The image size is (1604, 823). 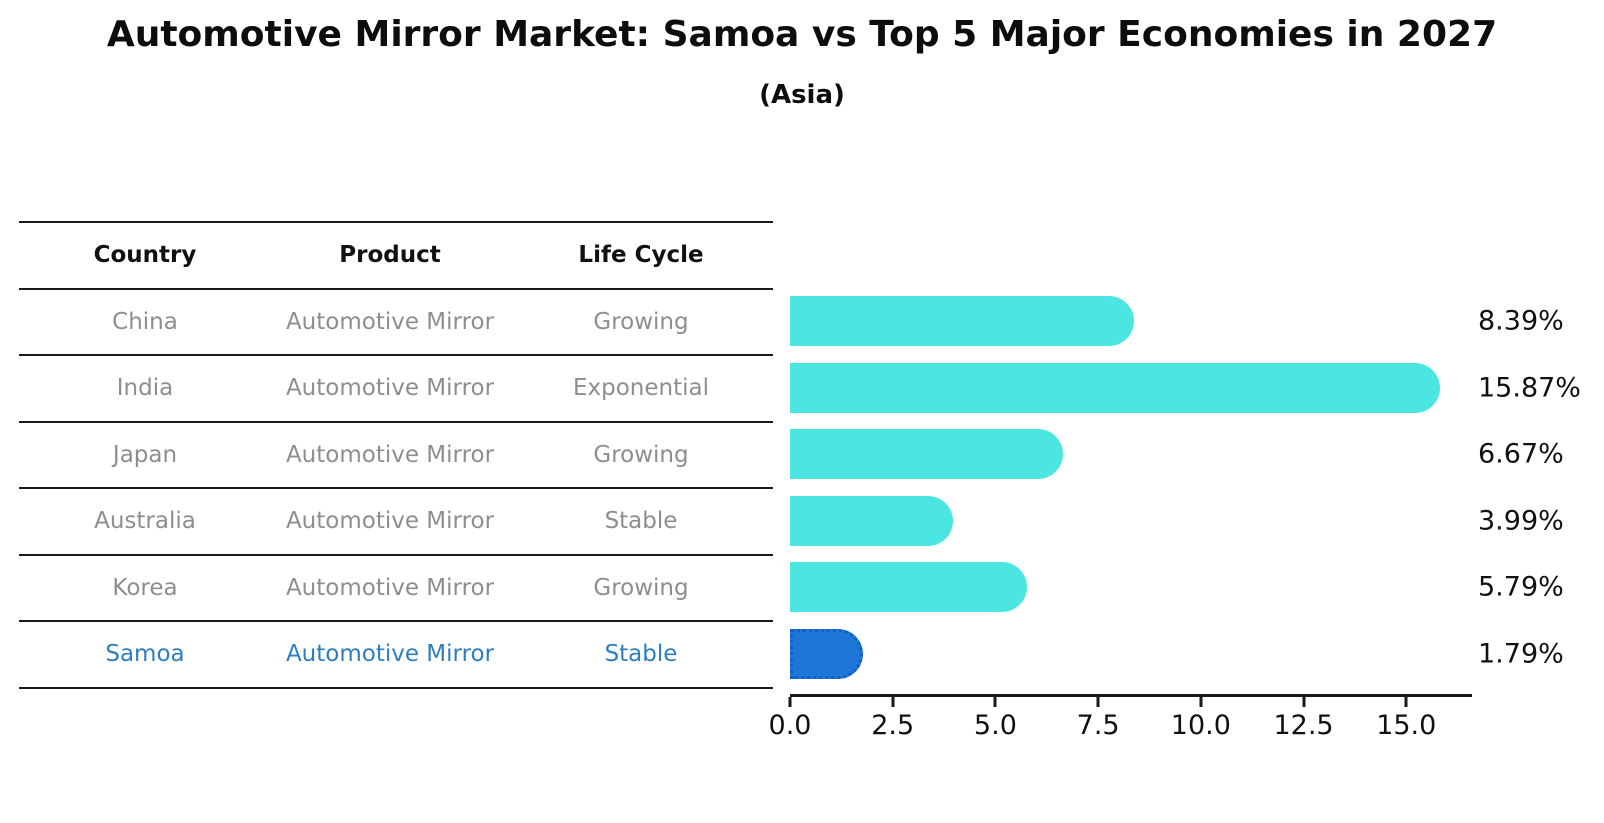 What do you see at coordinates (641, 255) in the screenshot?
I see `column-header-life-cycle: Life Cycle` at bounding box center [641, 255].